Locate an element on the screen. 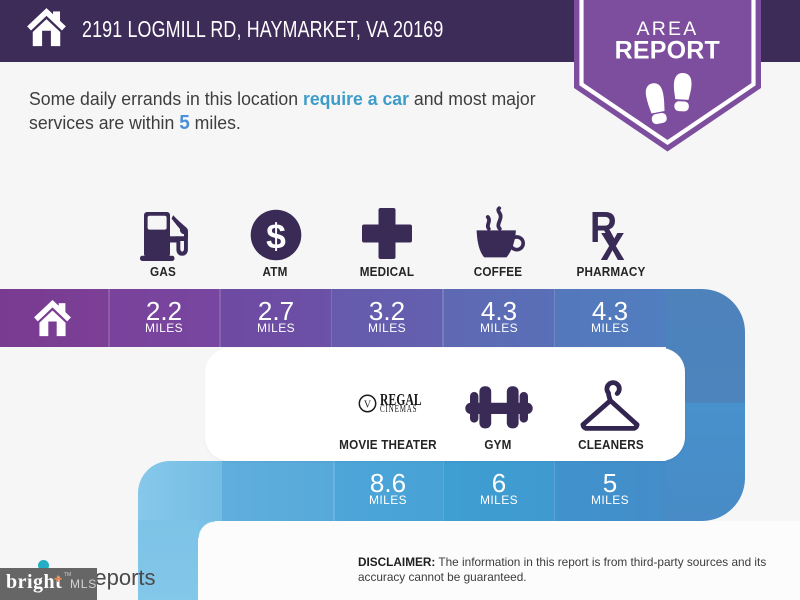 This screenshot has height=600, width=800. svg-text: REPORT is located at coordinates (667, 50).